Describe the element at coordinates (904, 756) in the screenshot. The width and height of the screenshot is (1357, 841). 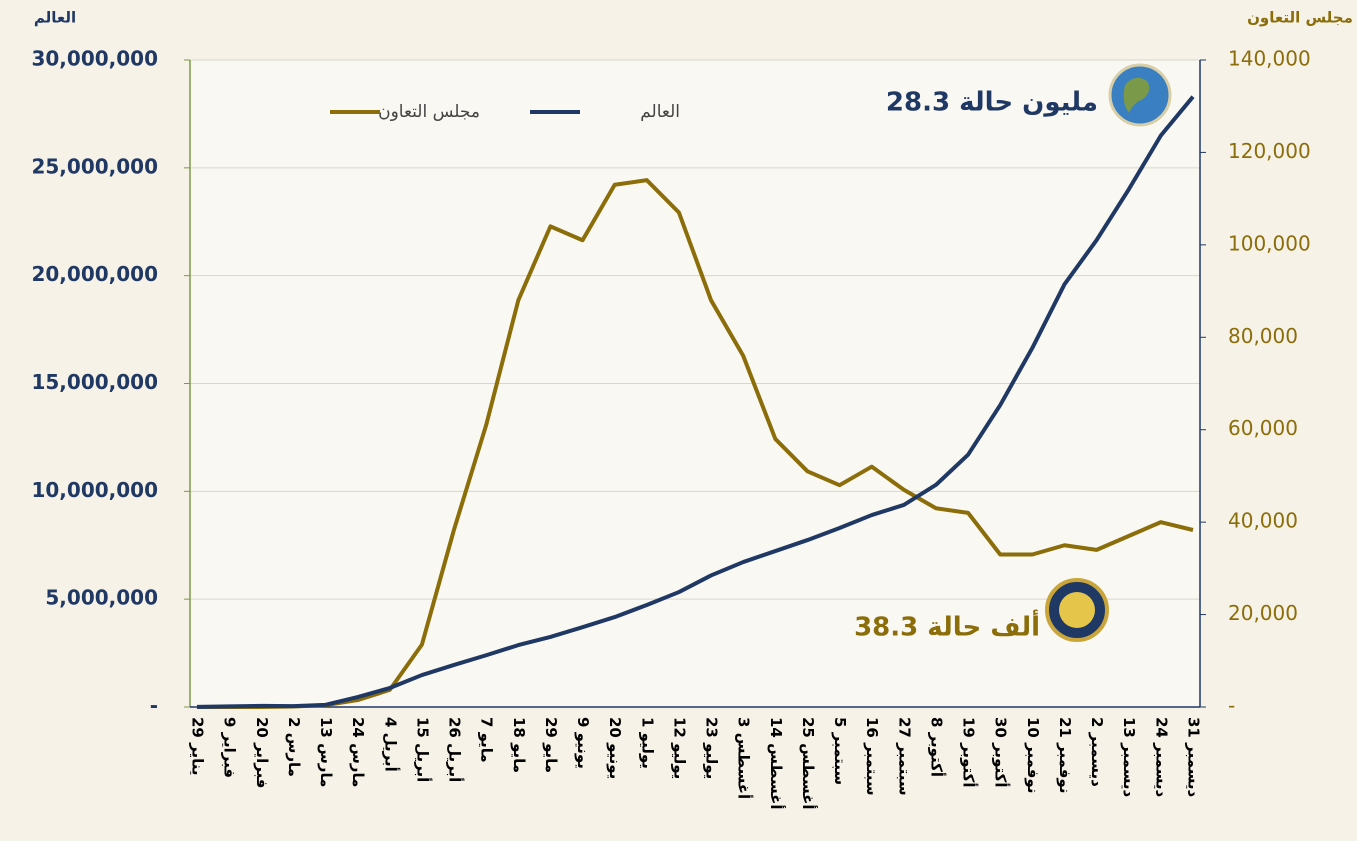
I see `x-tick-label: 27 سبتمبر` at that location.